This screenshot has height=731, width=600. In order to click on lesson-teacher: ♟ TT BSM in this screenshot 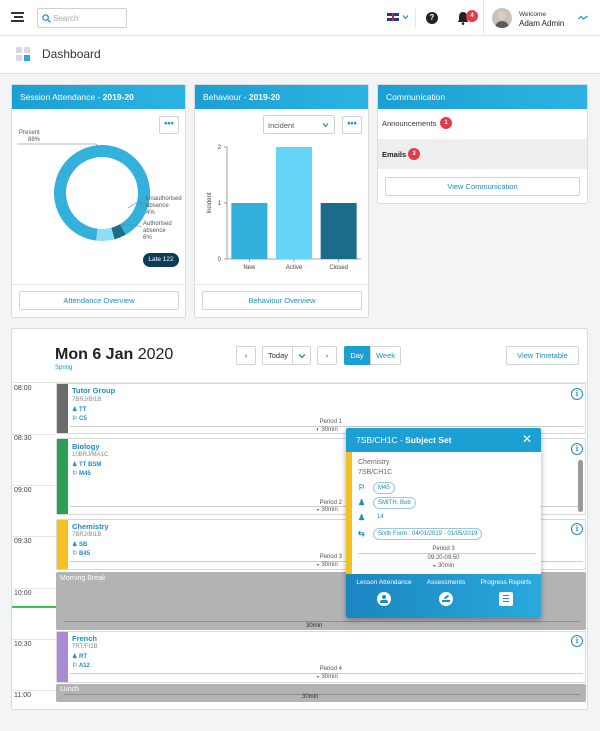, I will do `click(87, 465)`.